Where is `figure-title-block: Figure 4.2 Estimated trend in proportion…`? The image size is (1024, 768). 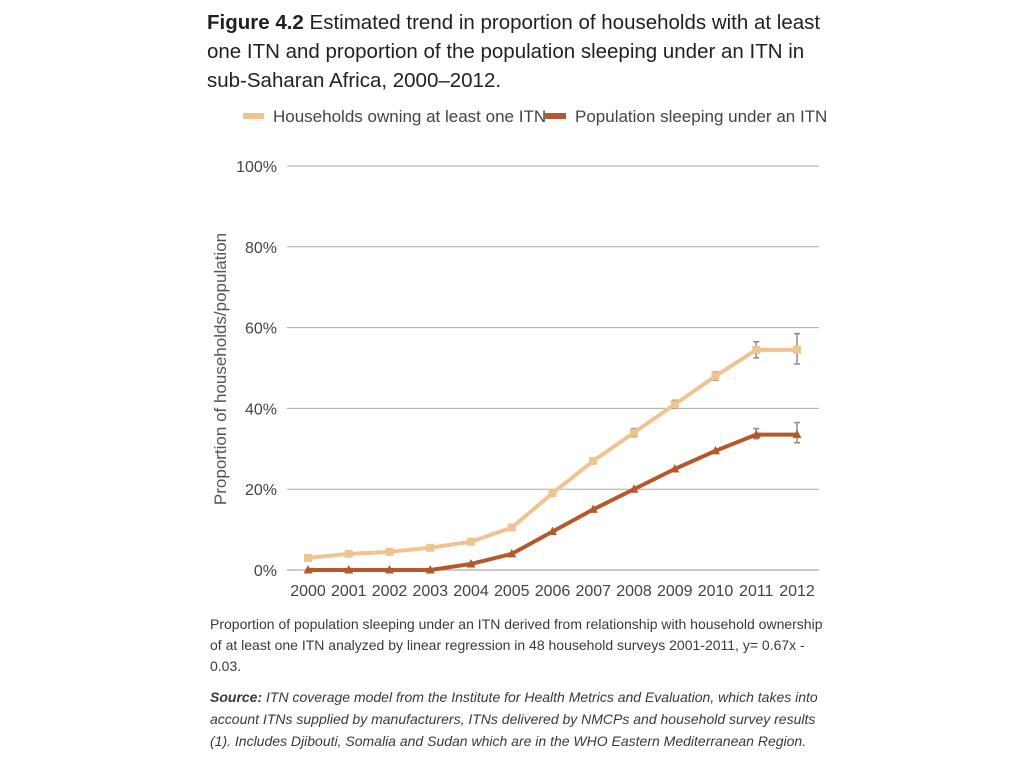 figure-title-block: Figure 4.2 Estimated trend in proportion… is located at coordinates (527, 51).